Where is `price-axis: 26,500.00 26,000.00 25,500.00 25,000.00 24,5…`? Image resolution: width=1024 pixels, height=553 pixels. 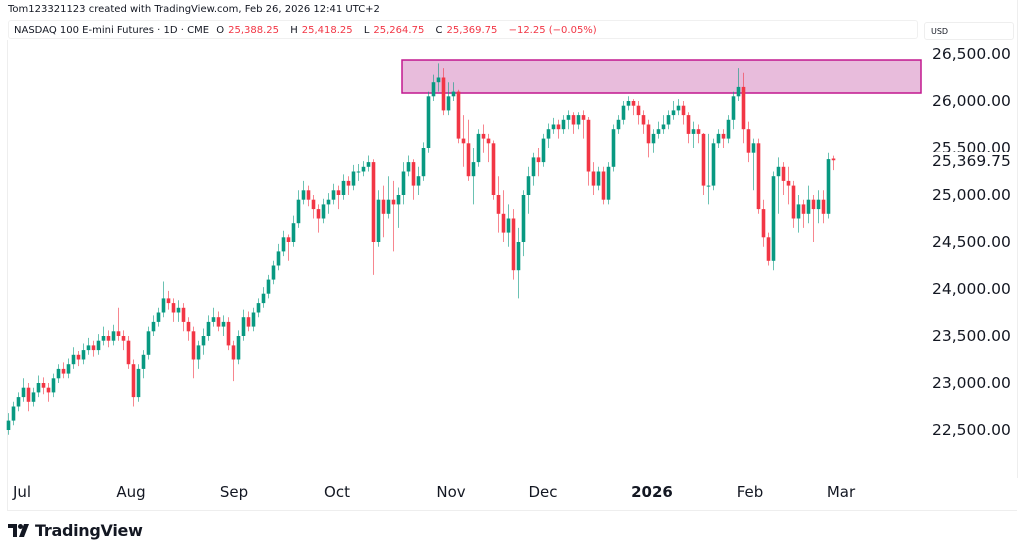
price-axis: 26,500.00 26,000.00 25,500.00 25,000.00 24,5… is located at coordinates (969, 239).